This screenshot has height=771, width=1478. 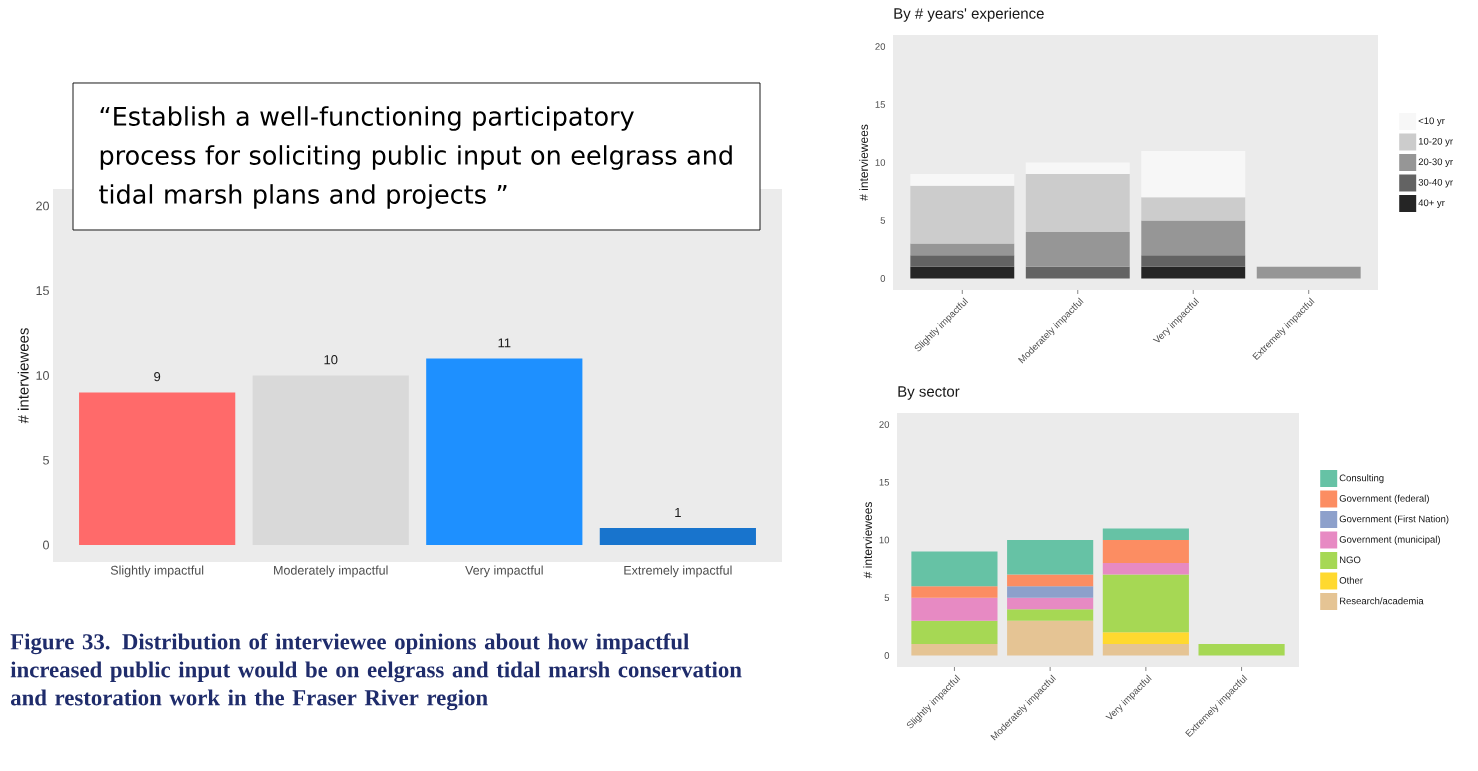 What do you see at coordinates (157, 571) in the screenshot?
I see `x-tick-label: Slightly impactful` at bounding box center [157, 571].